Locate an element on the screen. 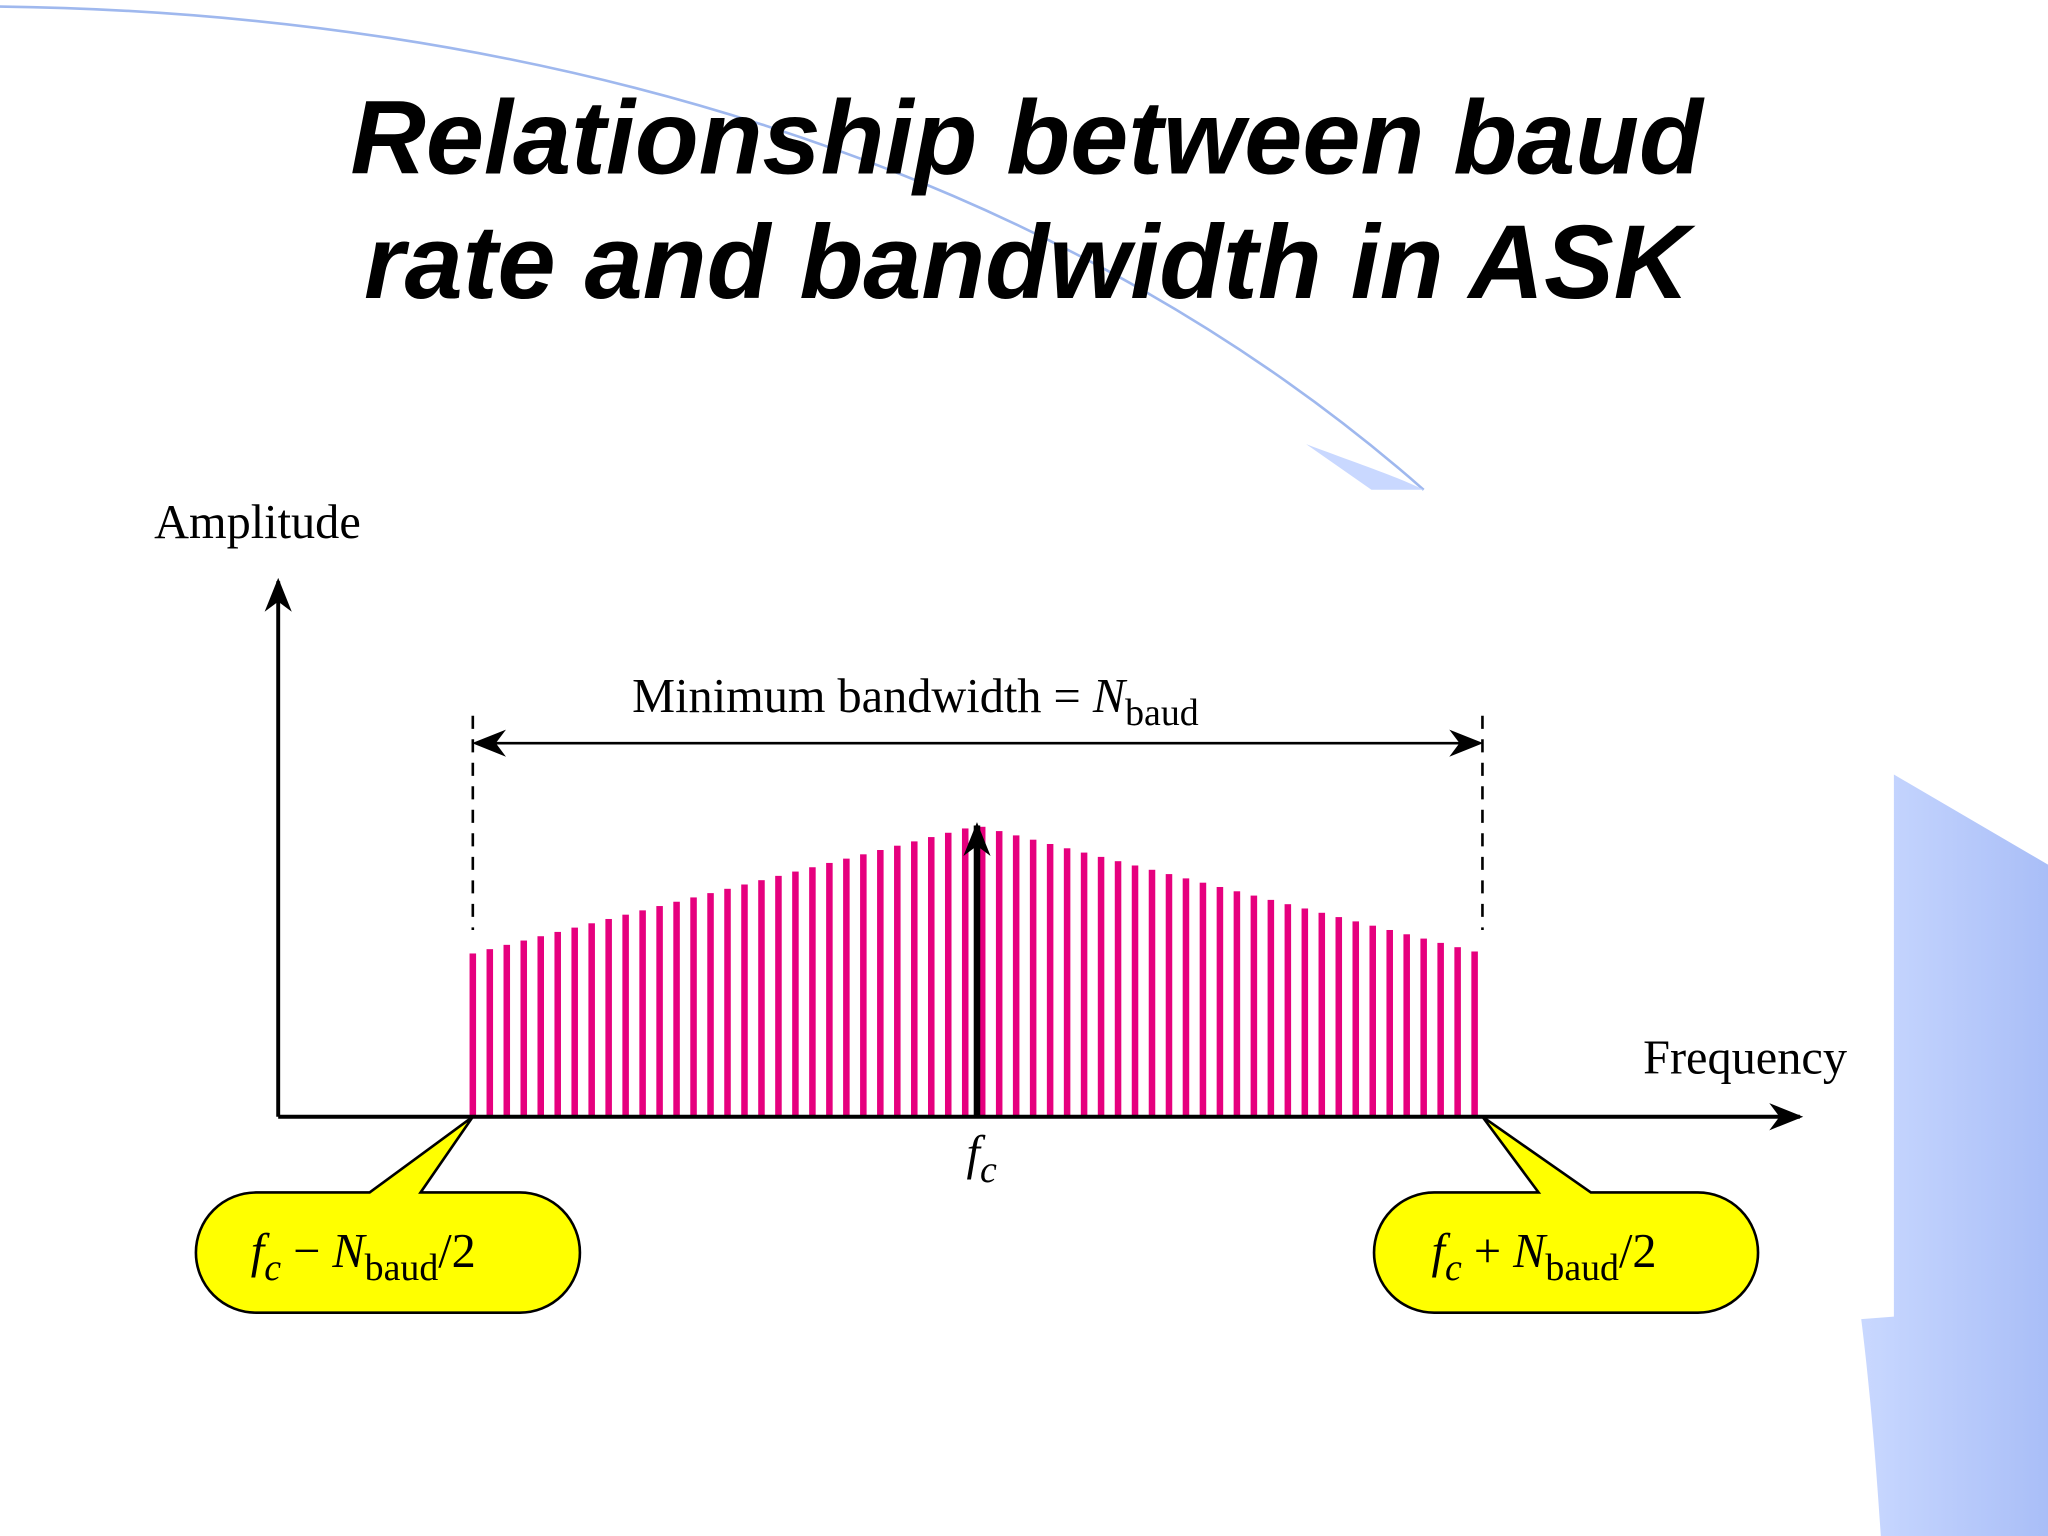 The width and height of the screenshot is (2048, 1536). spectrum is located at coordinates (973, 971).